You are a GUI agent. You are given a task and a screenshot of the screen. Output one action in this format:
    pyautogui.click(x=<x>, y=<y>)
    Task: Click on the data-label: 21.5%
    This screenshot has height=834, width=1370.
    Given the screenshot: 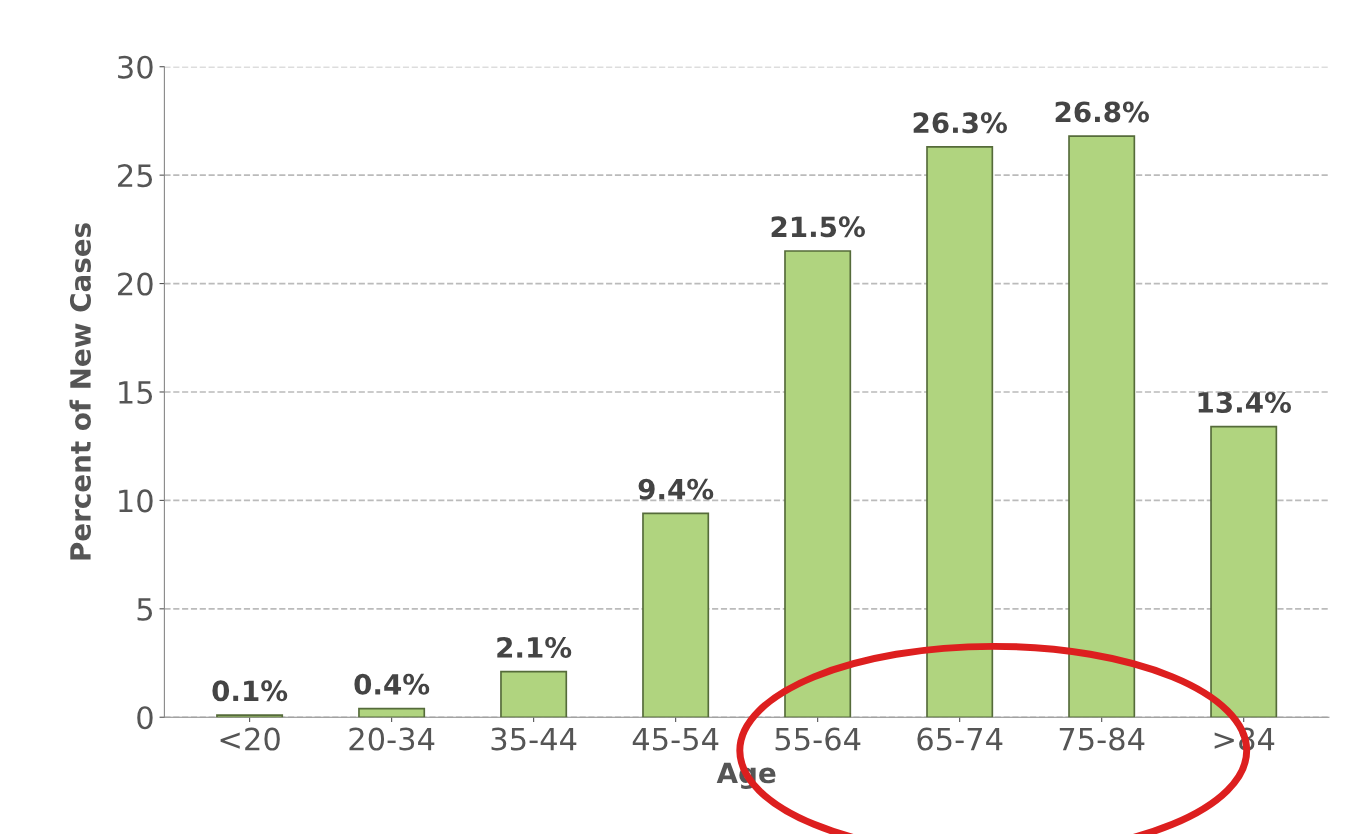 What is the action you would take?
    pyautogui.click(x=818, y=227)
    